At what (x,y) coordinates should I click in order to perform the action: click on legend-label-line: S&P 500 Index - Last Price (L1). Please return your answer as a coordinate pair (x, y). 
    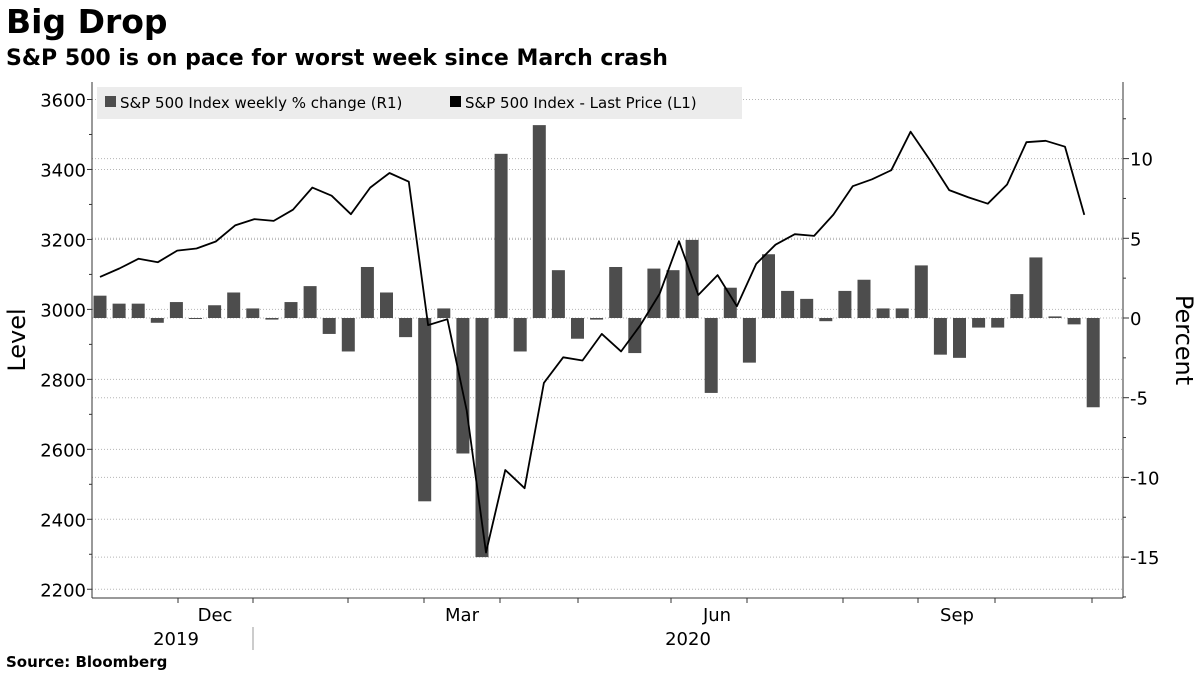
    Looking at the image, I should click on (581, 103).